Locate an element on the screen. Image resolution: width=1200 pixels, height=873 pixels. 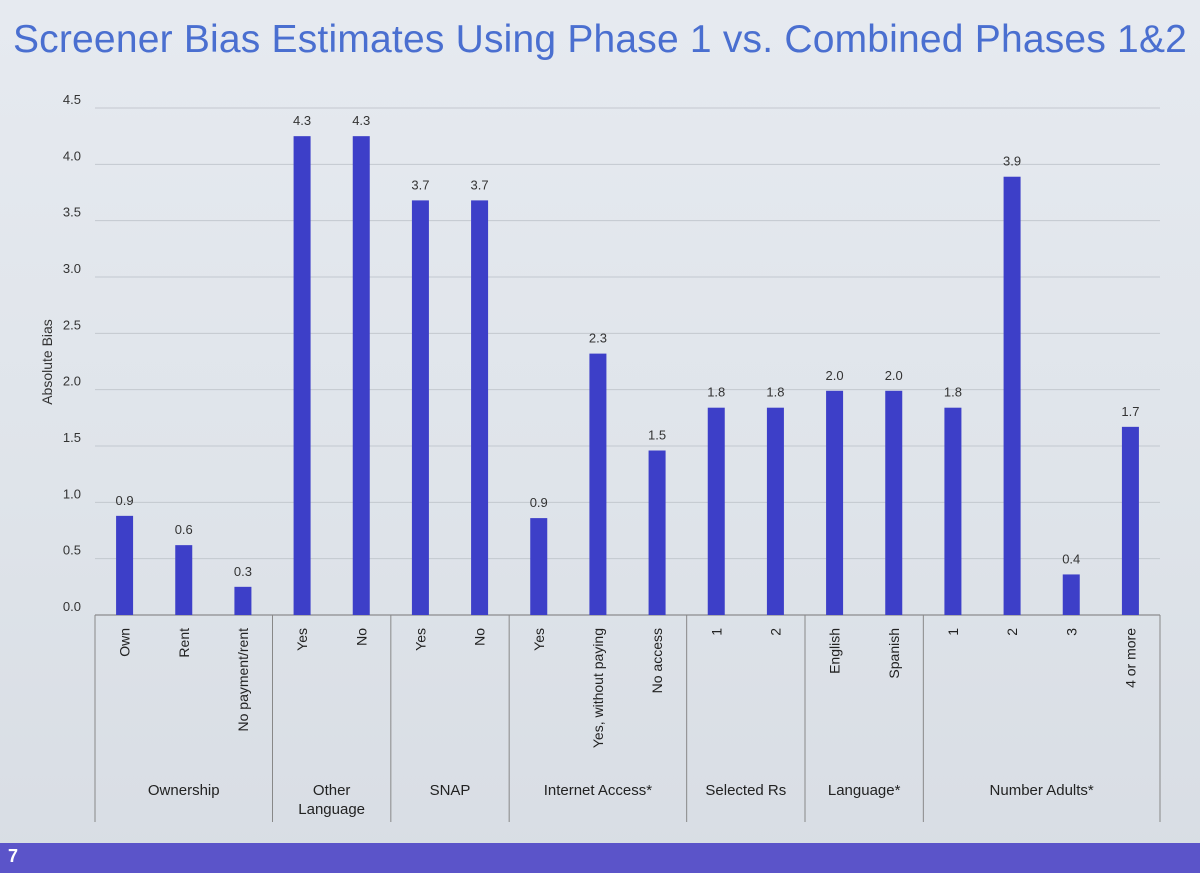
category-label: No access is located at coordinates (657, 660).